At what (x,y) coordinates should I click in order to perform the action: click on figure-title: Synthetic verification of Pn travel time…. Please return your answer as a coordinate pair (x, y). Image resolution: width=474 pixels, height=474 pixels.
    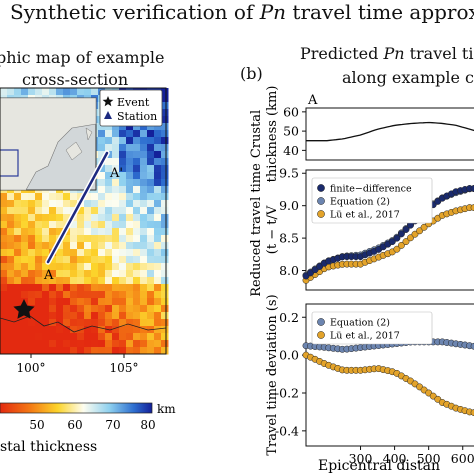
    Looking at the image, I should click on (242, 12).